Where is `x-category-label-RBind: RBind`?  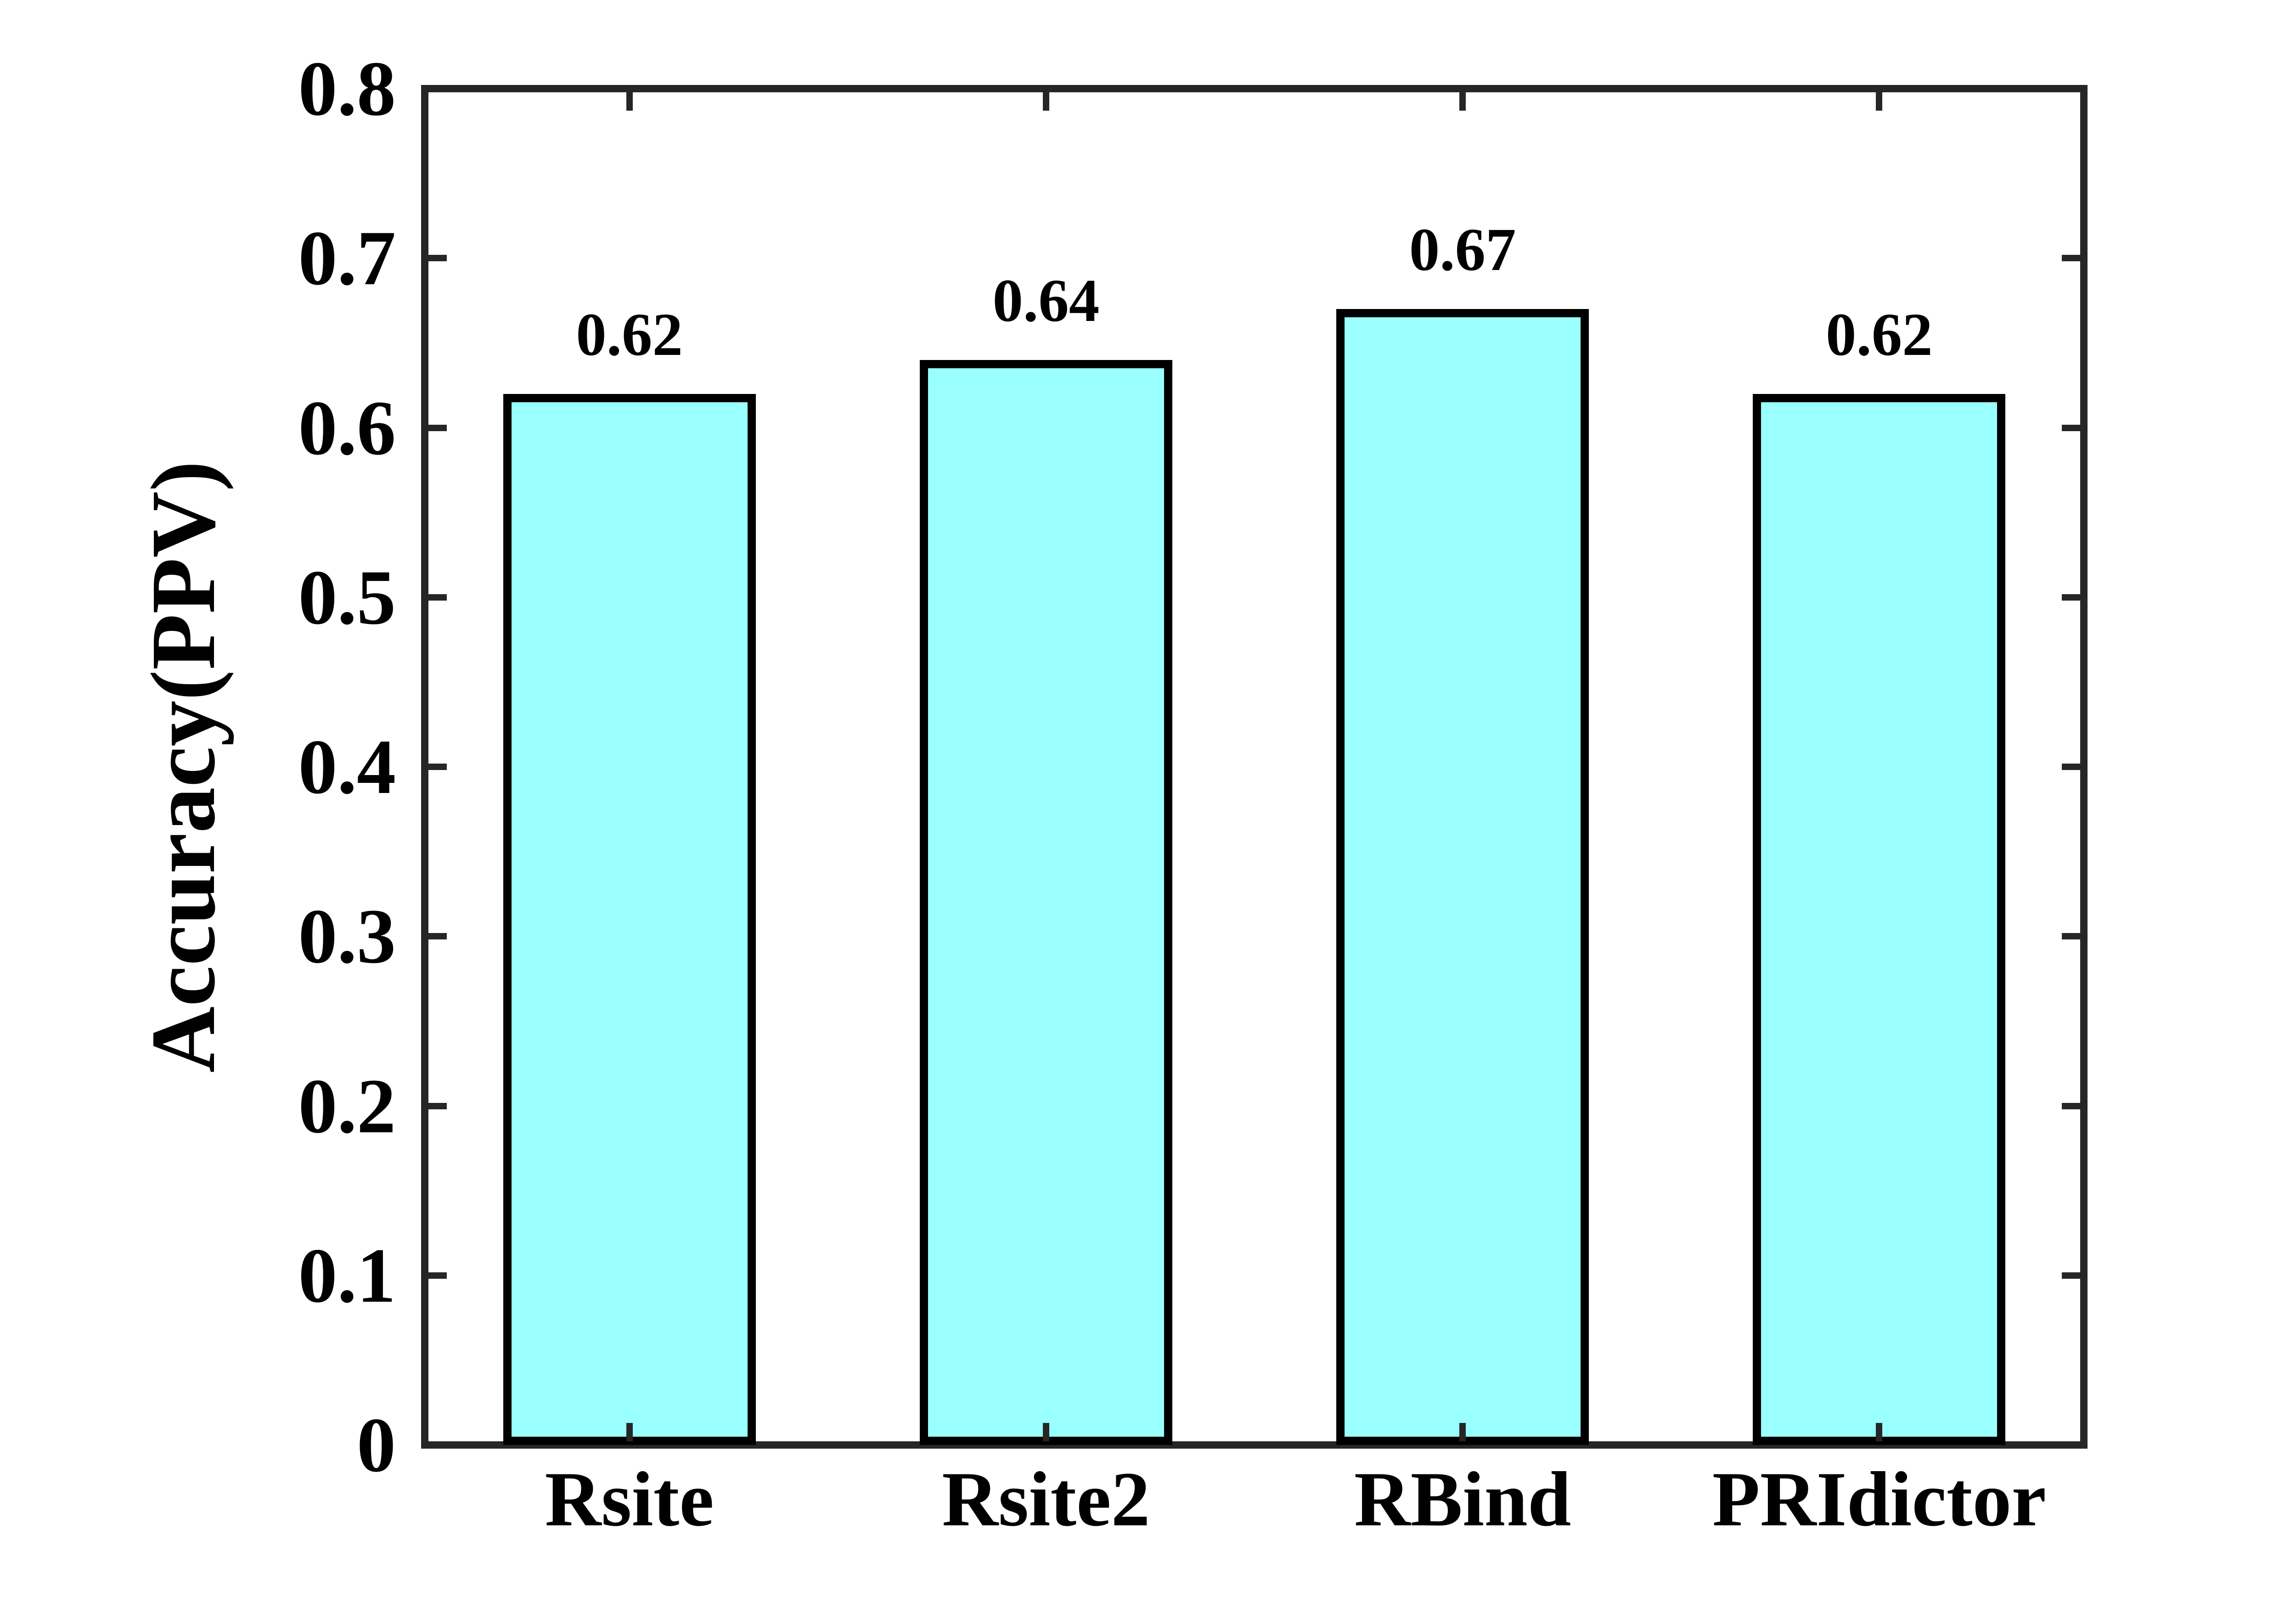 x-category-label-RBind: RBind is located at coordinates (1462, 1499).